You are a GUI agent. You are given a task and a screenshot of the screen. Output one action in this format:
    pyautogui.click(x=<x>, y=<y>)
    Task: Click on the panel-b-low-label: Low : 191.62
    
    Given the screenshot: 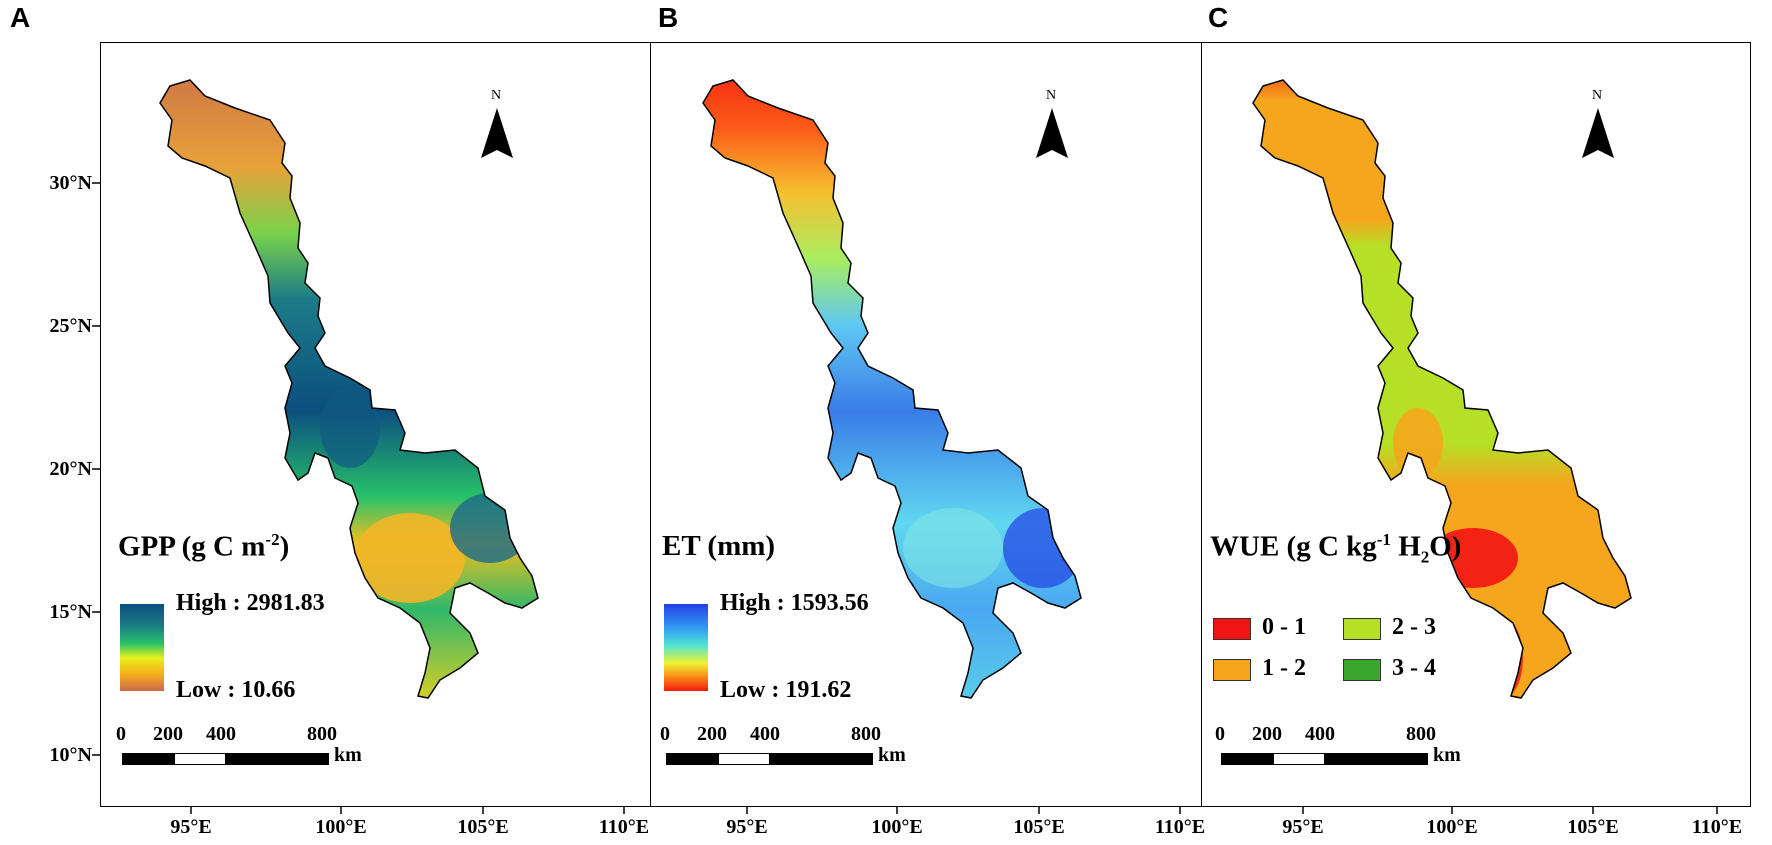 What is the action you would take?
    pyautogui.click(x=786, y=690)
    